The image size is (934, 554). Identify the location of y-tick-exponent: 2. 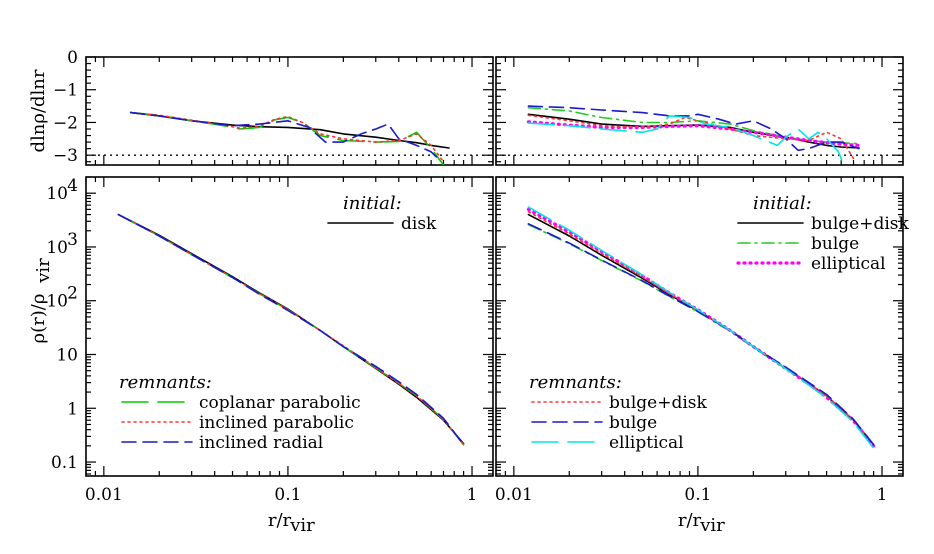
(72, 294).